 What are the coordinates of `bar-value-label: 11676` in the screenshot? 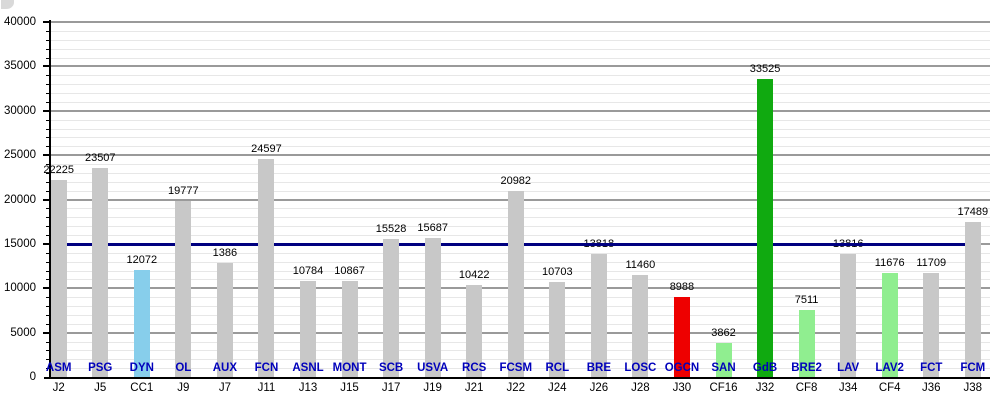 It's located at (889, 263).